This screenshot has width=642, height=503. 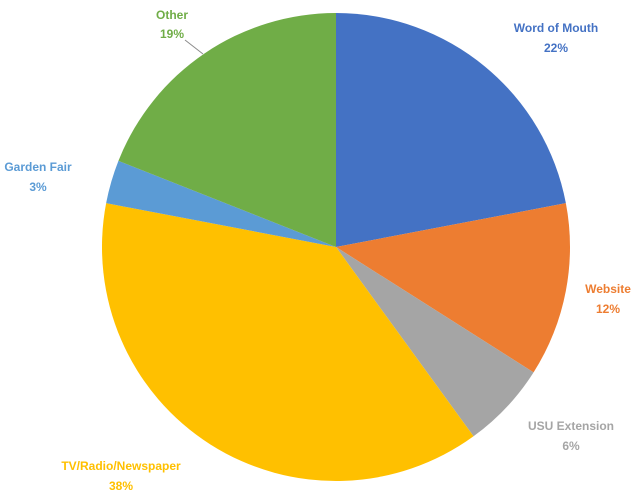 What do you see at coordinates (571, 446) in the screenshot?
I see `slice-value-label-usu-extension: 6%` at bounding box center [571, 446].